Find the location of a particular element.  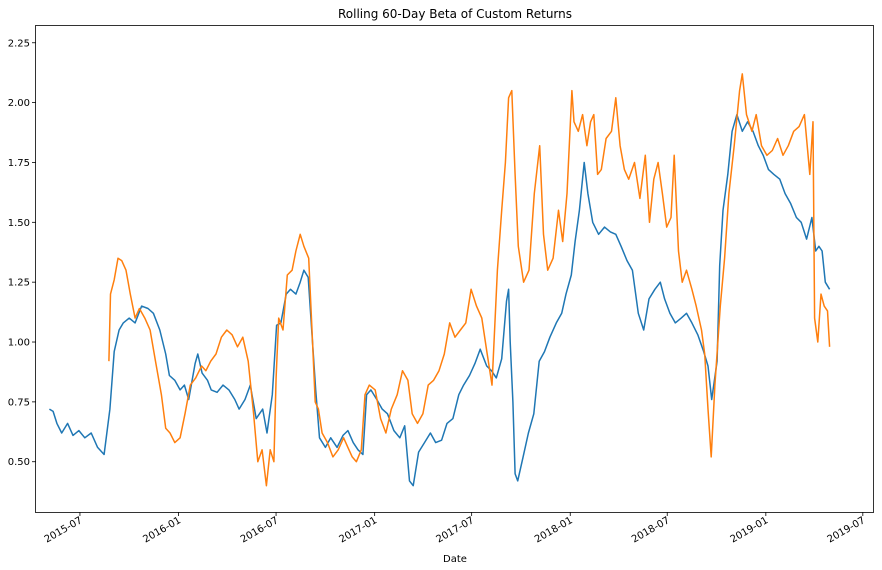

y-tick-label: 2.25 is located at coordinates (19, 43).